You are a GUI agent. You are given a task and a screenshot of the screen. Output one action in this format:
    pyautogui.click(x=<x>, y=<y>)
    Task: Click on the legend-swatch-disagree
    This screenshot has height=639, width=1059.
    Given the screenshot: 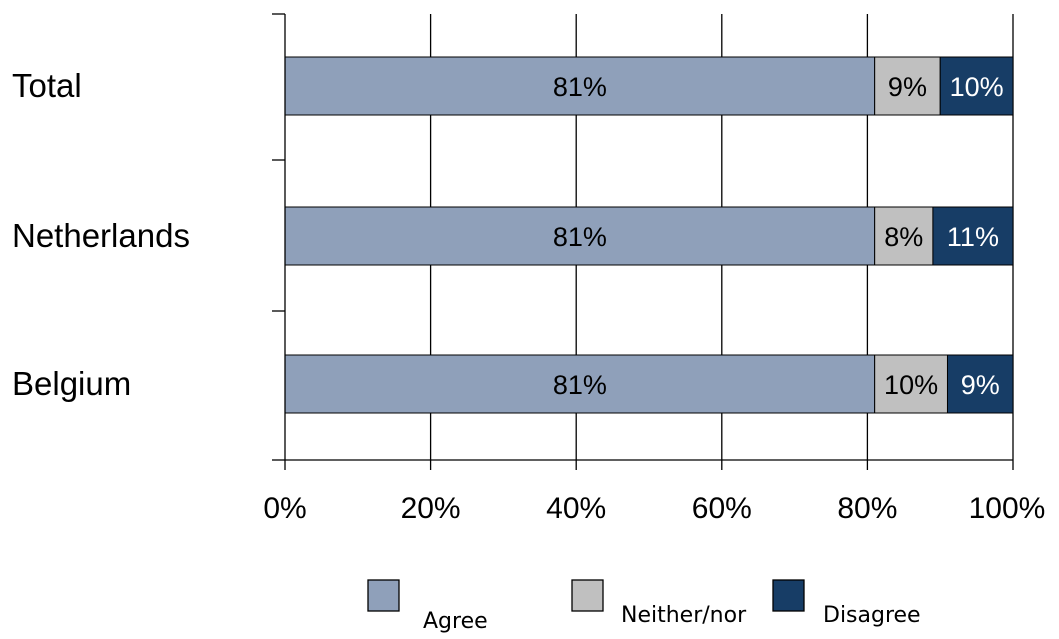 What is the action you would take?
    pyautogui.click(x=788, y=595)
    